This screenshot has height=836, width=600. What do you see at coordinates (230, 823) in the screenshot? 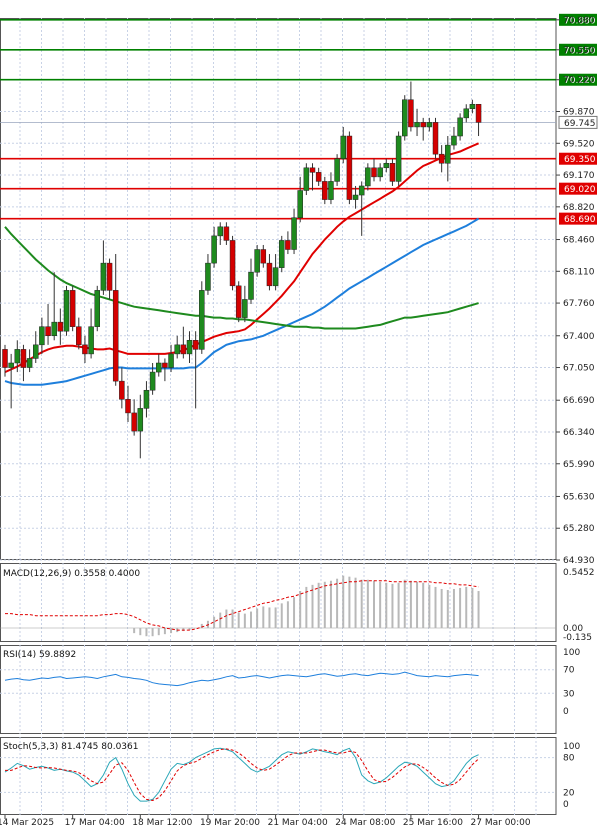
I see `time-tick-label: 19 Mar 20:00` at bounding box center [230, 823].